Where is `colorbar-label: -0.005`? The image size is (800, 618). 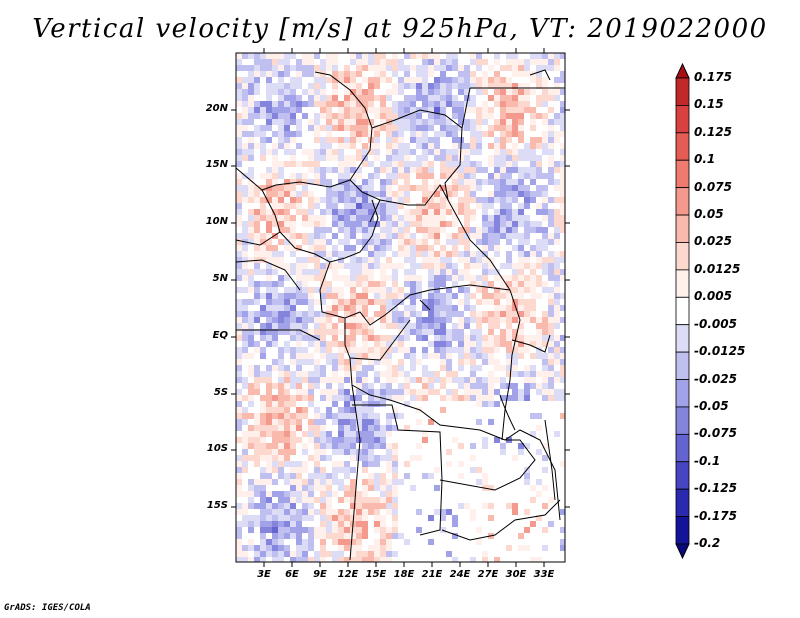 colorbar-label: -0.005 is located at coordinates (715, 323).